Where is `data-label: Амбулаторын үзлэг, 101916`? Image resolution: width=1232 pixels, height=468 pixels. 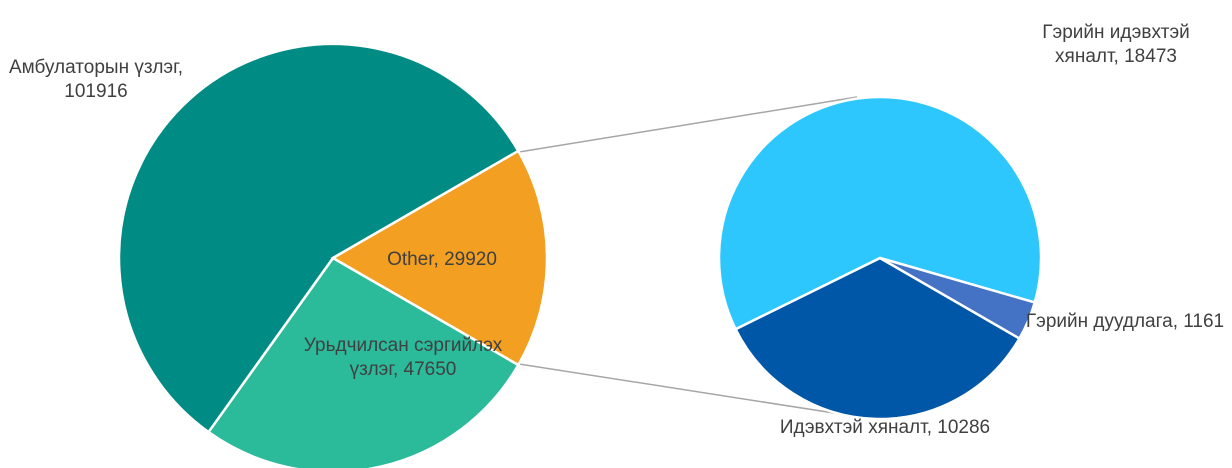
data-label: Амбулаторын үзлэг, 101916 is located at coordinates (96, 79).